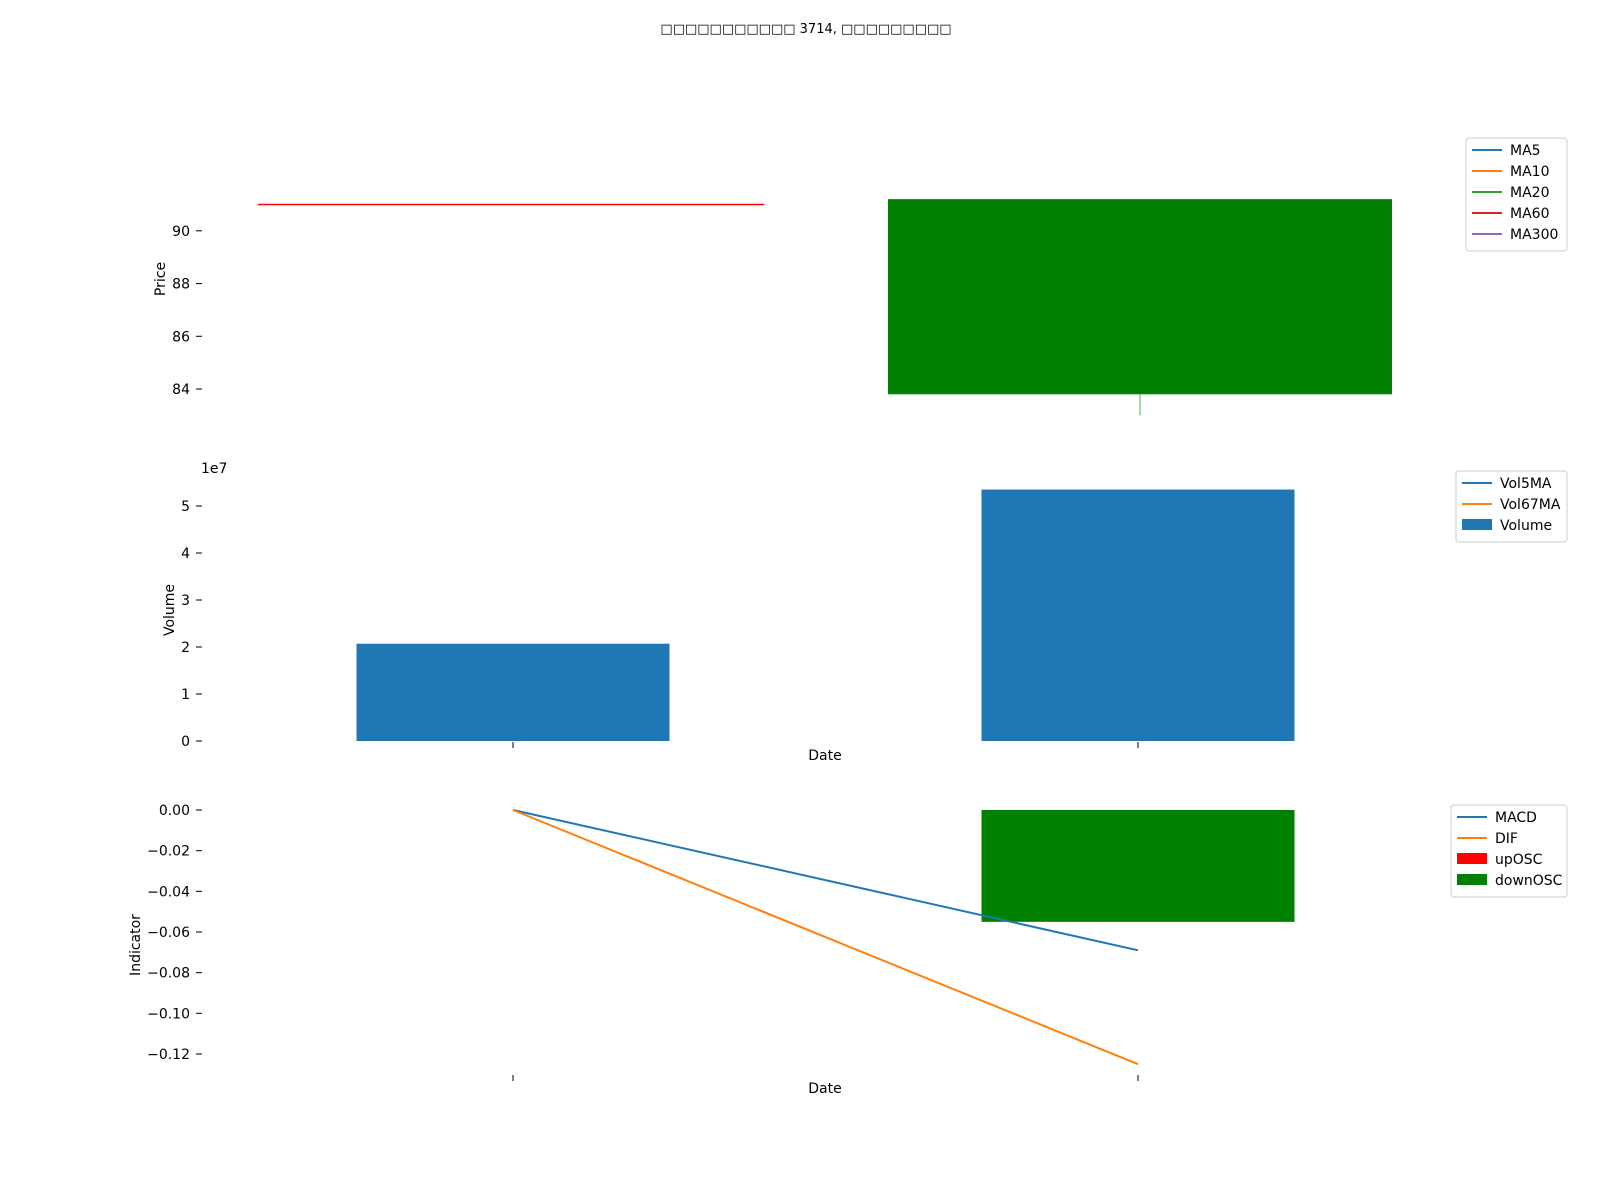 Image resolution: width=1600 pixels, height=1200 pixels. What do you see at coordinates (181, 337) in the screenshot?
I see `y-tick-label: 86` at bounding box center [181, 337].